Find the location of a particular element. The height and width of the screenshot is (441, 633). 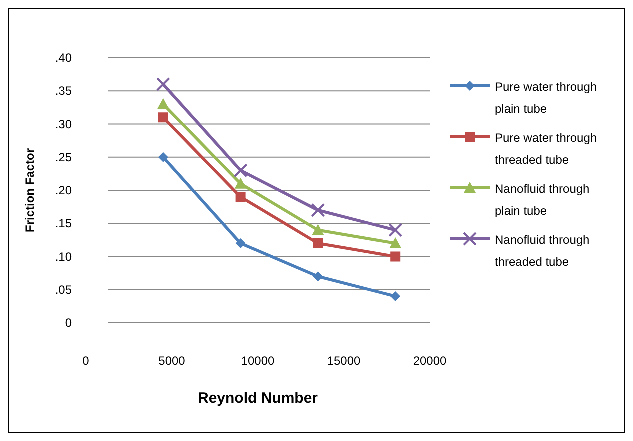

y-tick-label: 0 is located at coordinates (68, 323).